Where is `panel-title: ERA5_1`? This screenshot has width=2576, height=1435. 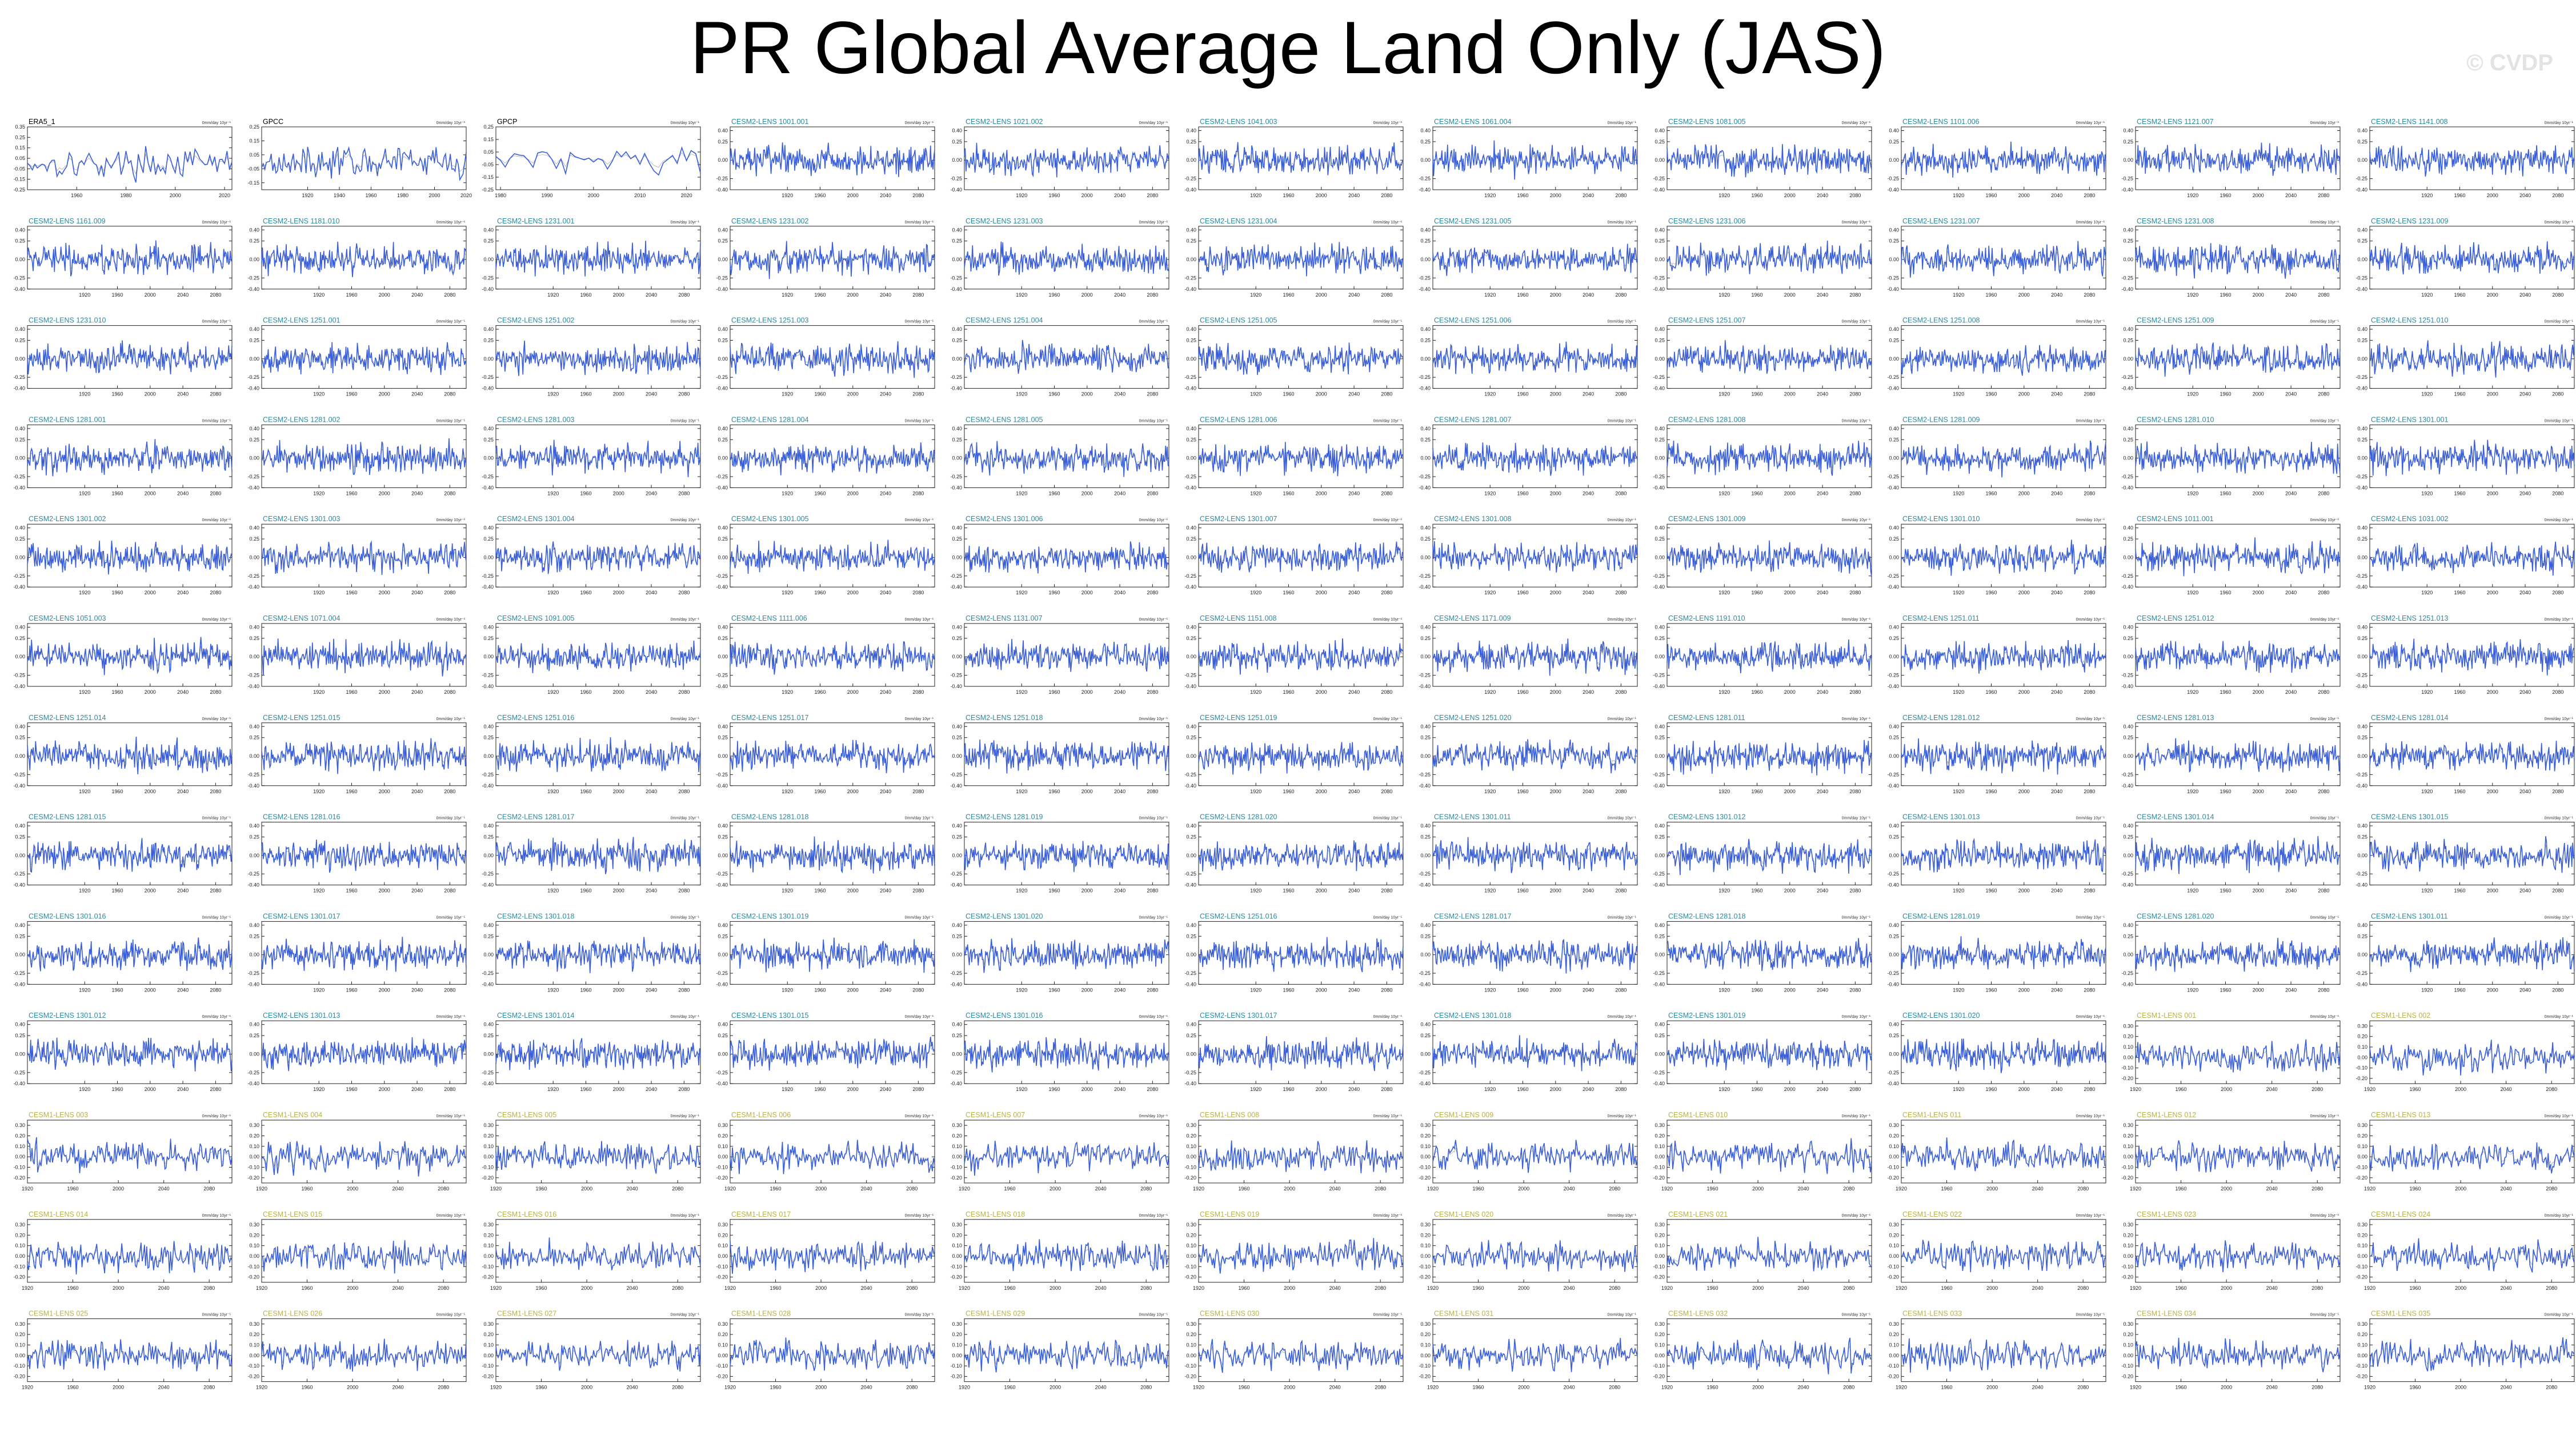
panel-title: ERA5_1 is located at coordinates (42, 122).